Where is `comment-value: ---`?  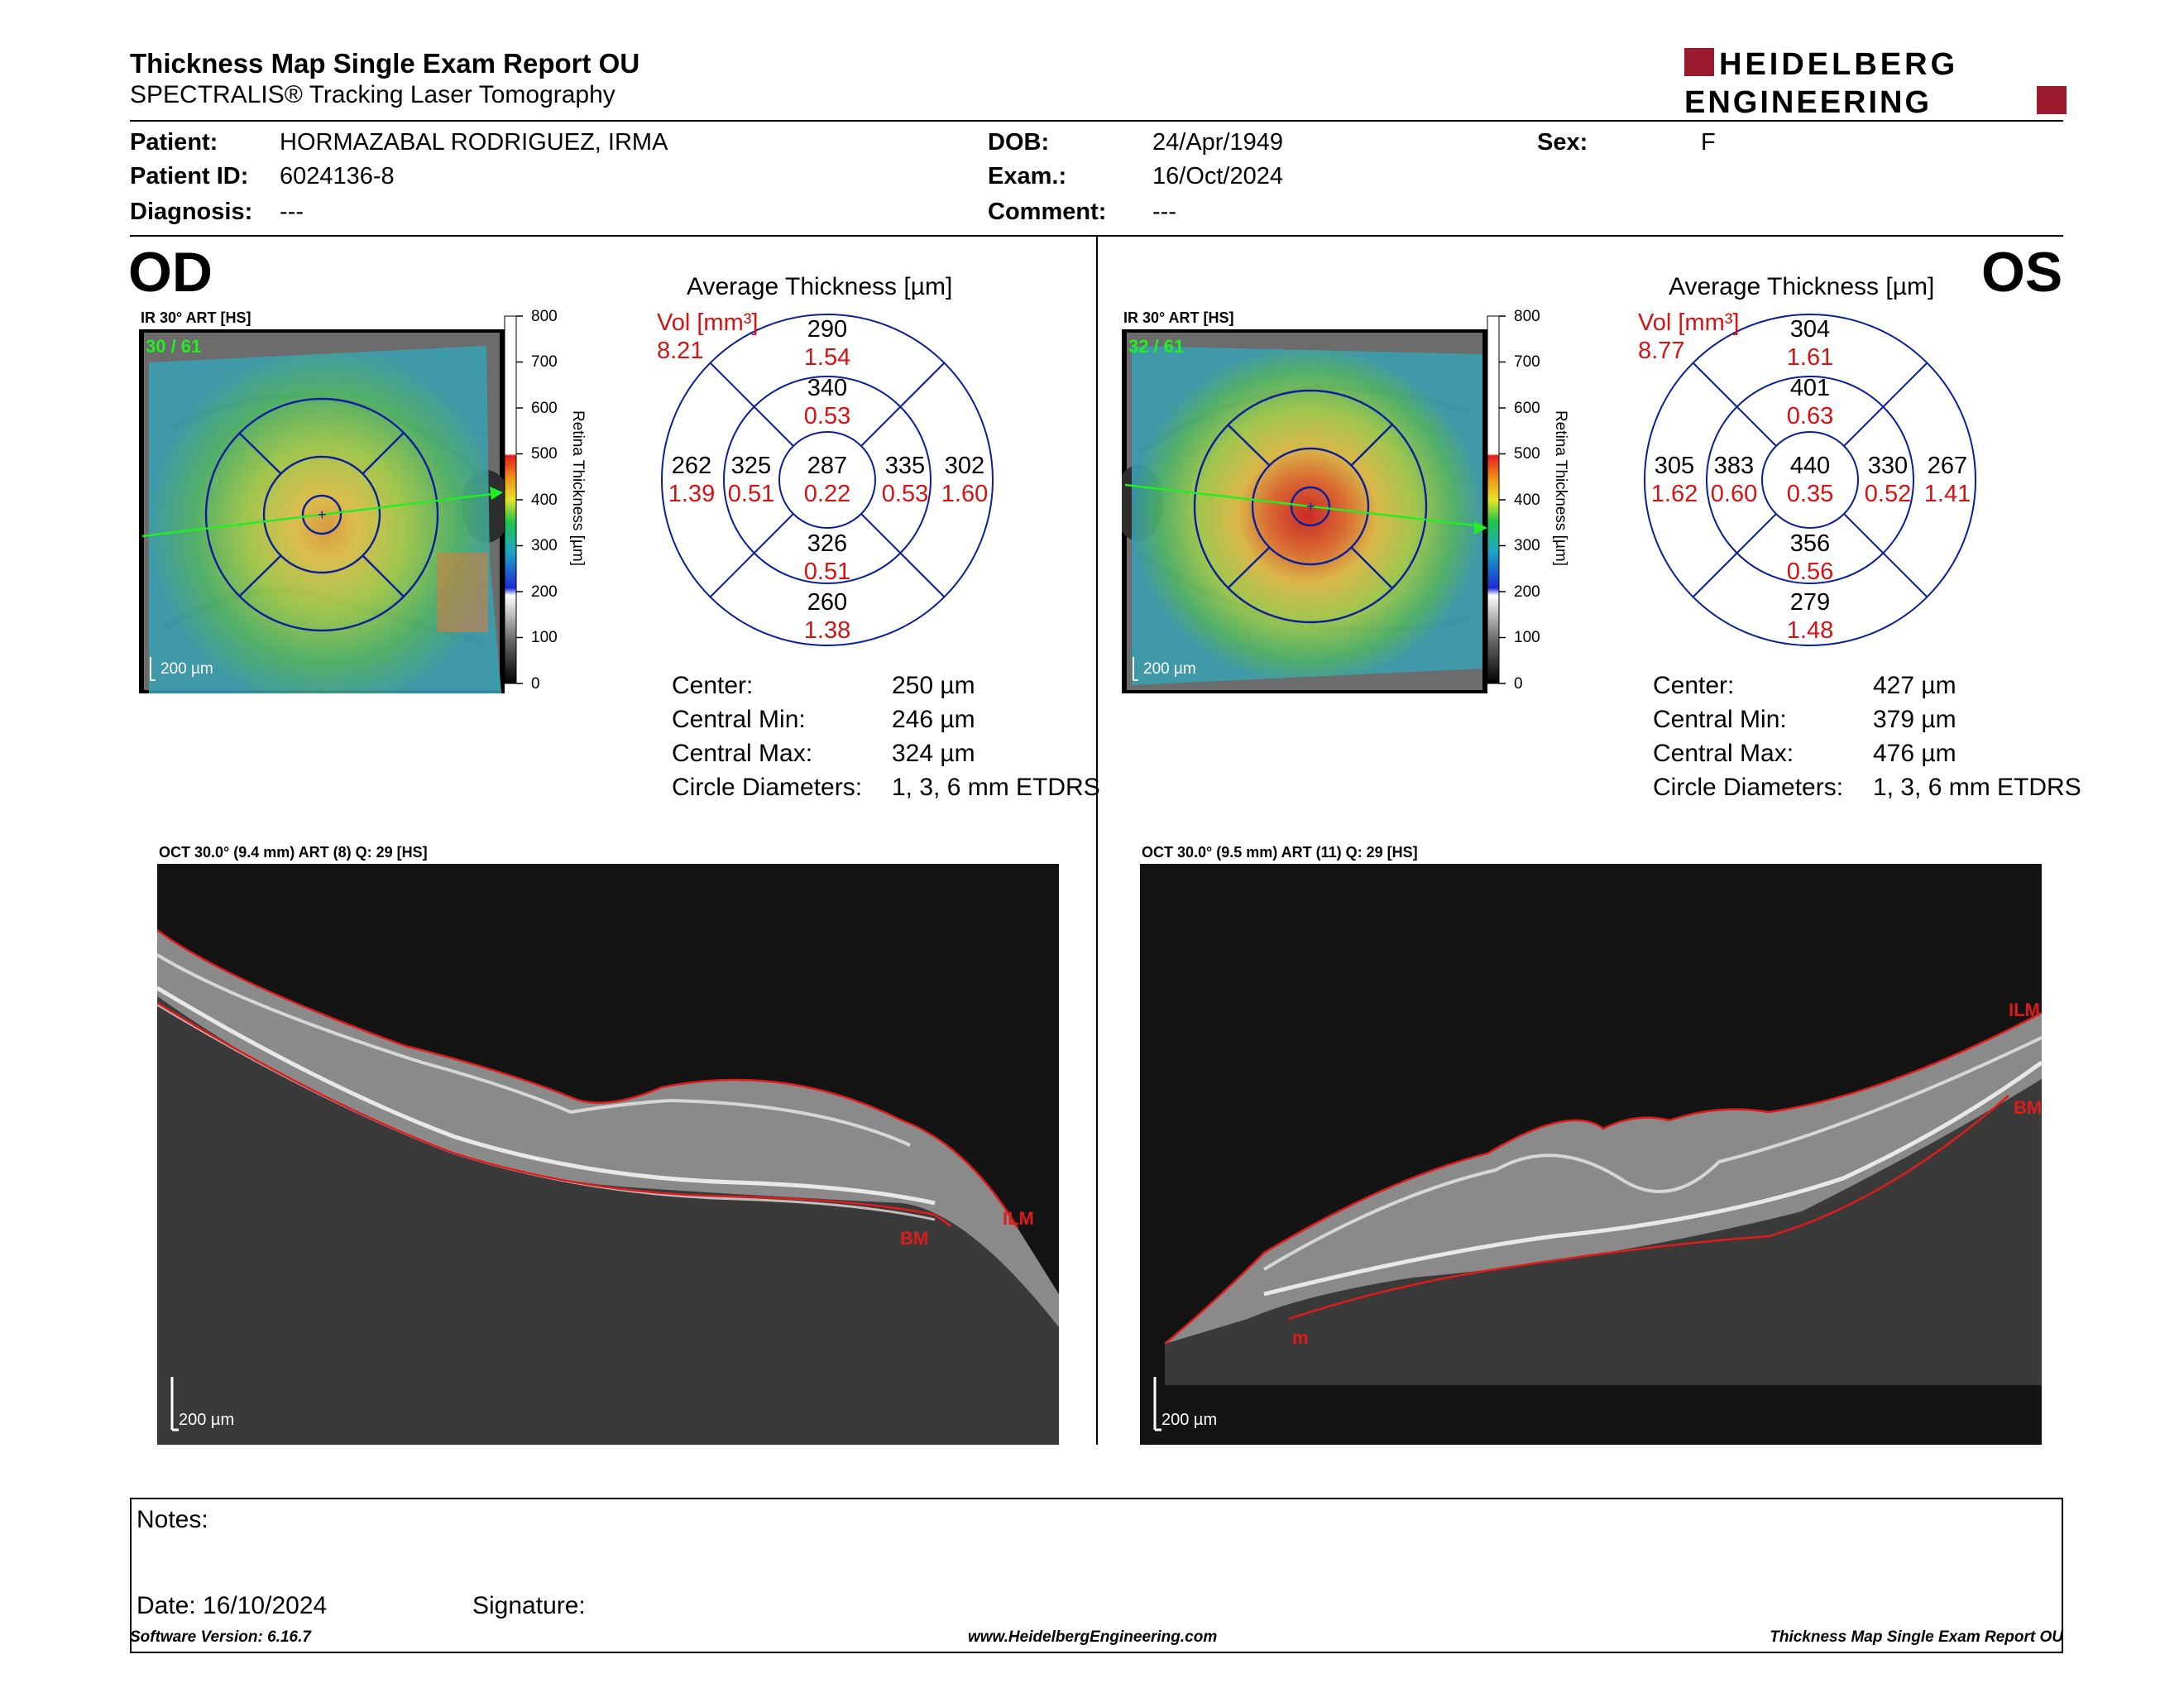
comment-value: --- is located at coordinates (1164, 212).